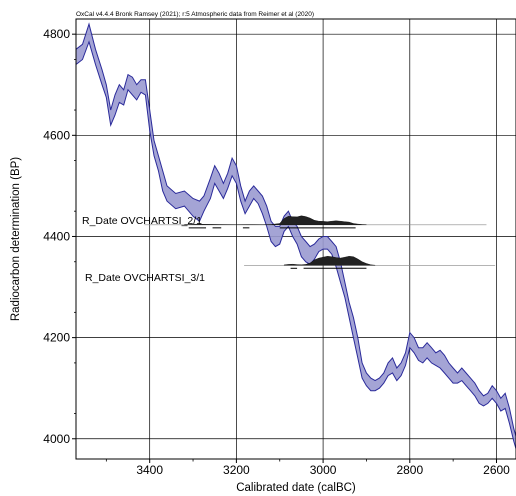  Describe the element at coordinates (56, 34) in the screenshot. I see `y-tick-label: 4800` at that location.